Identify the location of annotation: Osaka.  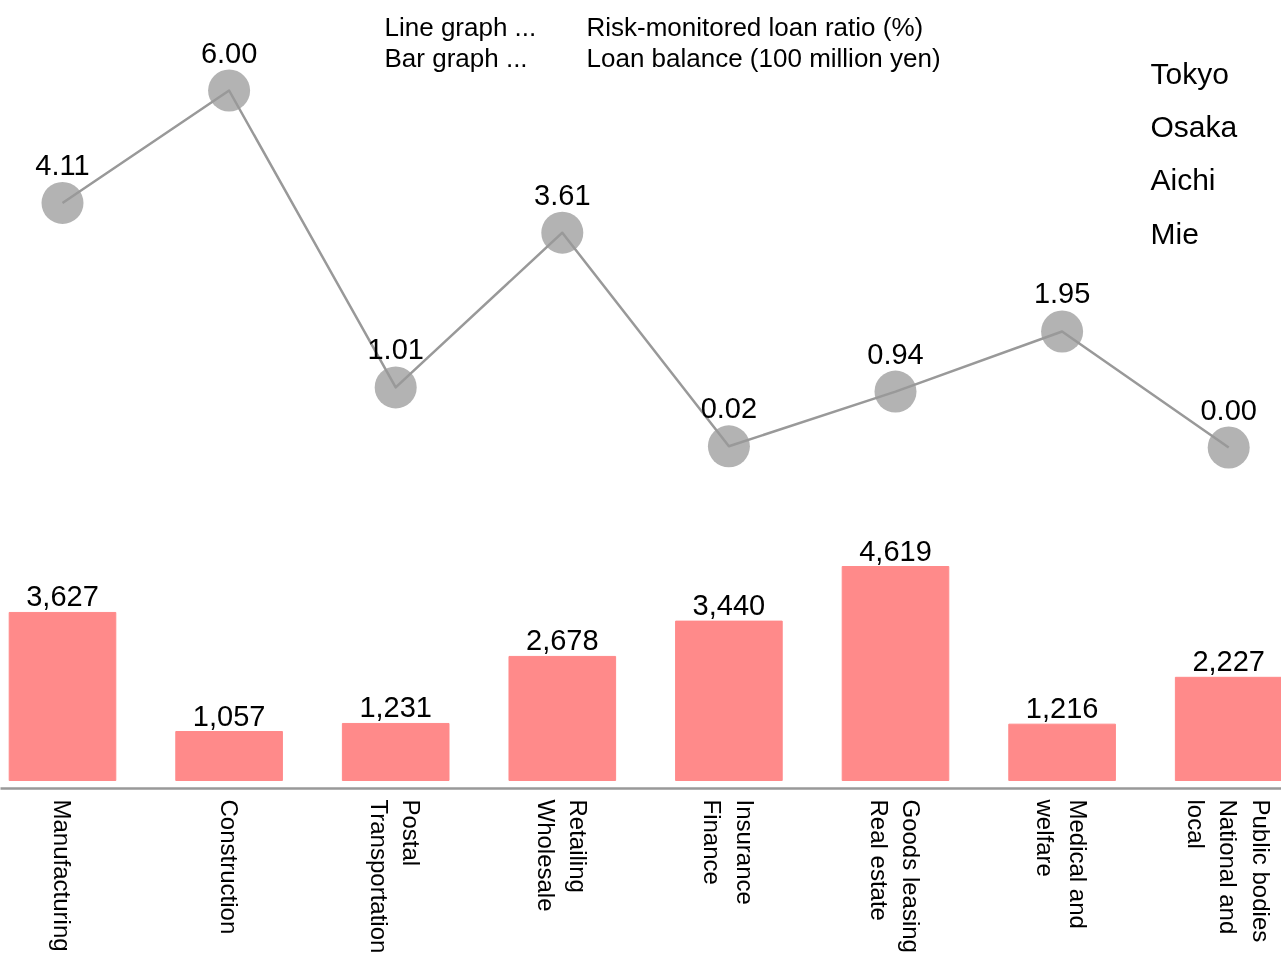
(1194, 126).